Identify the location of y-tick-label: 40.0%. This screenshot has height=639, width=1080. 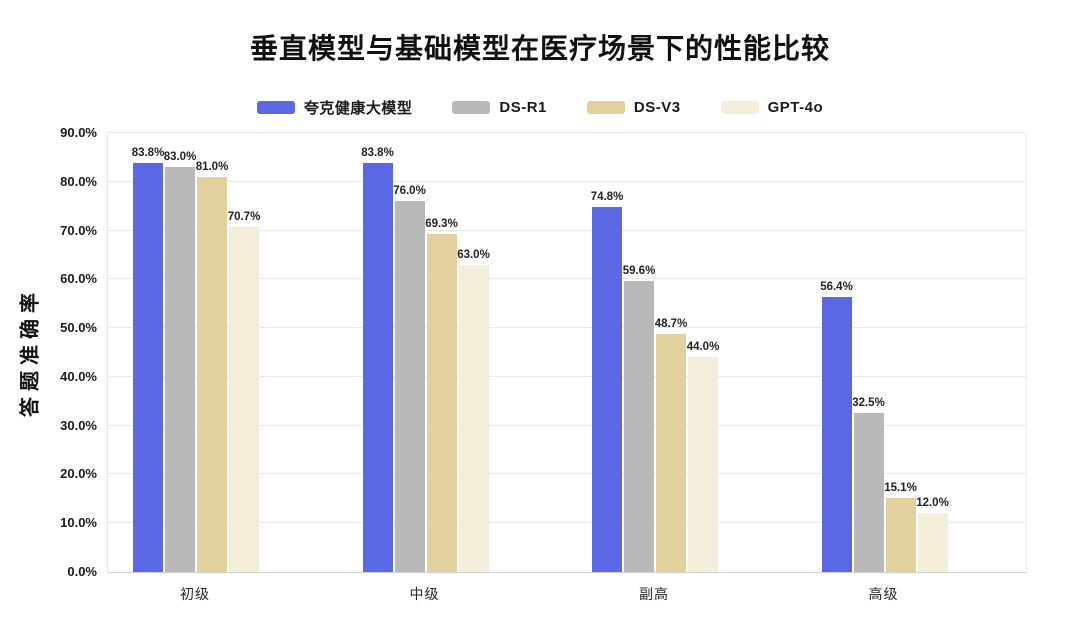
(78, 376).